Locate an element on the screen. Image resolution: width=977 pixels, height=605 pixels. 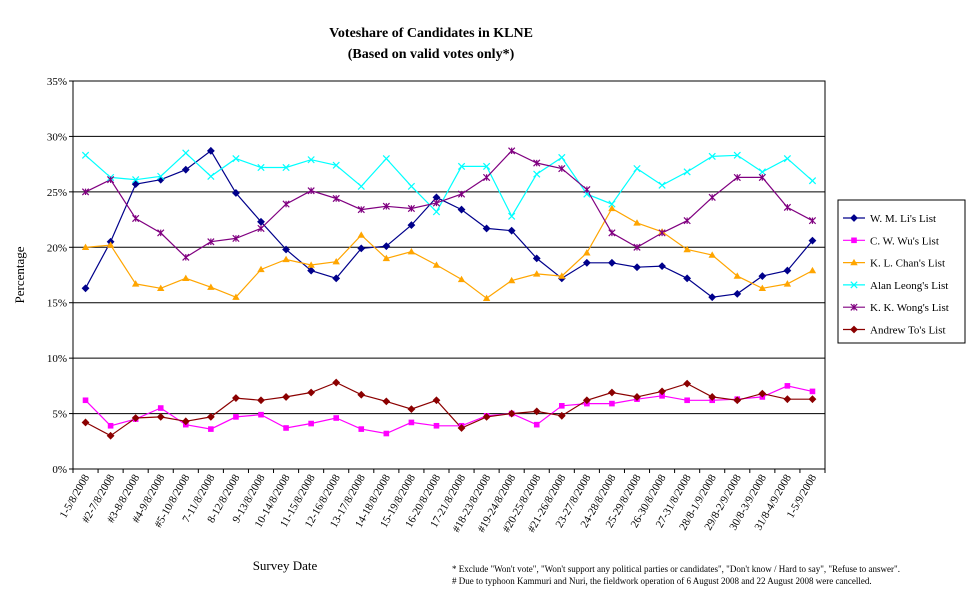
legend is located at coordinates (901, 271).